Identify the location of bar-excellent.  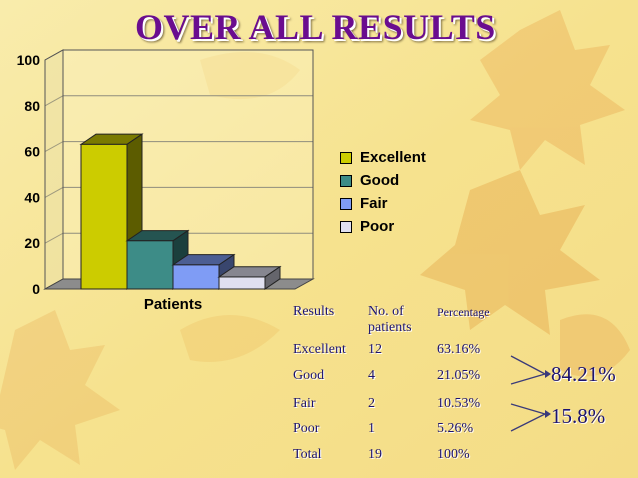
(111, 211).